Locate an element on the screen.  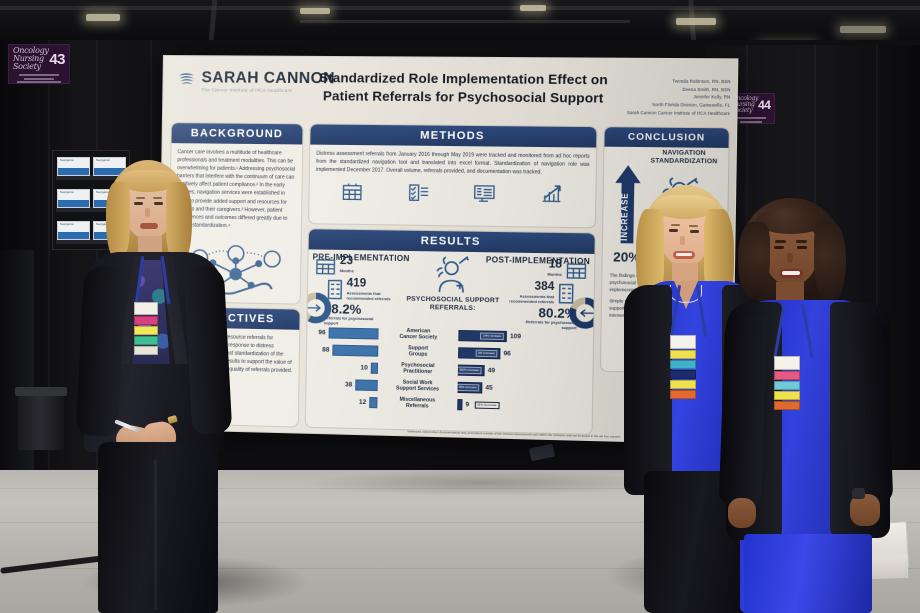
change-badge: 14% Increase is located at coordinates (492, 336).